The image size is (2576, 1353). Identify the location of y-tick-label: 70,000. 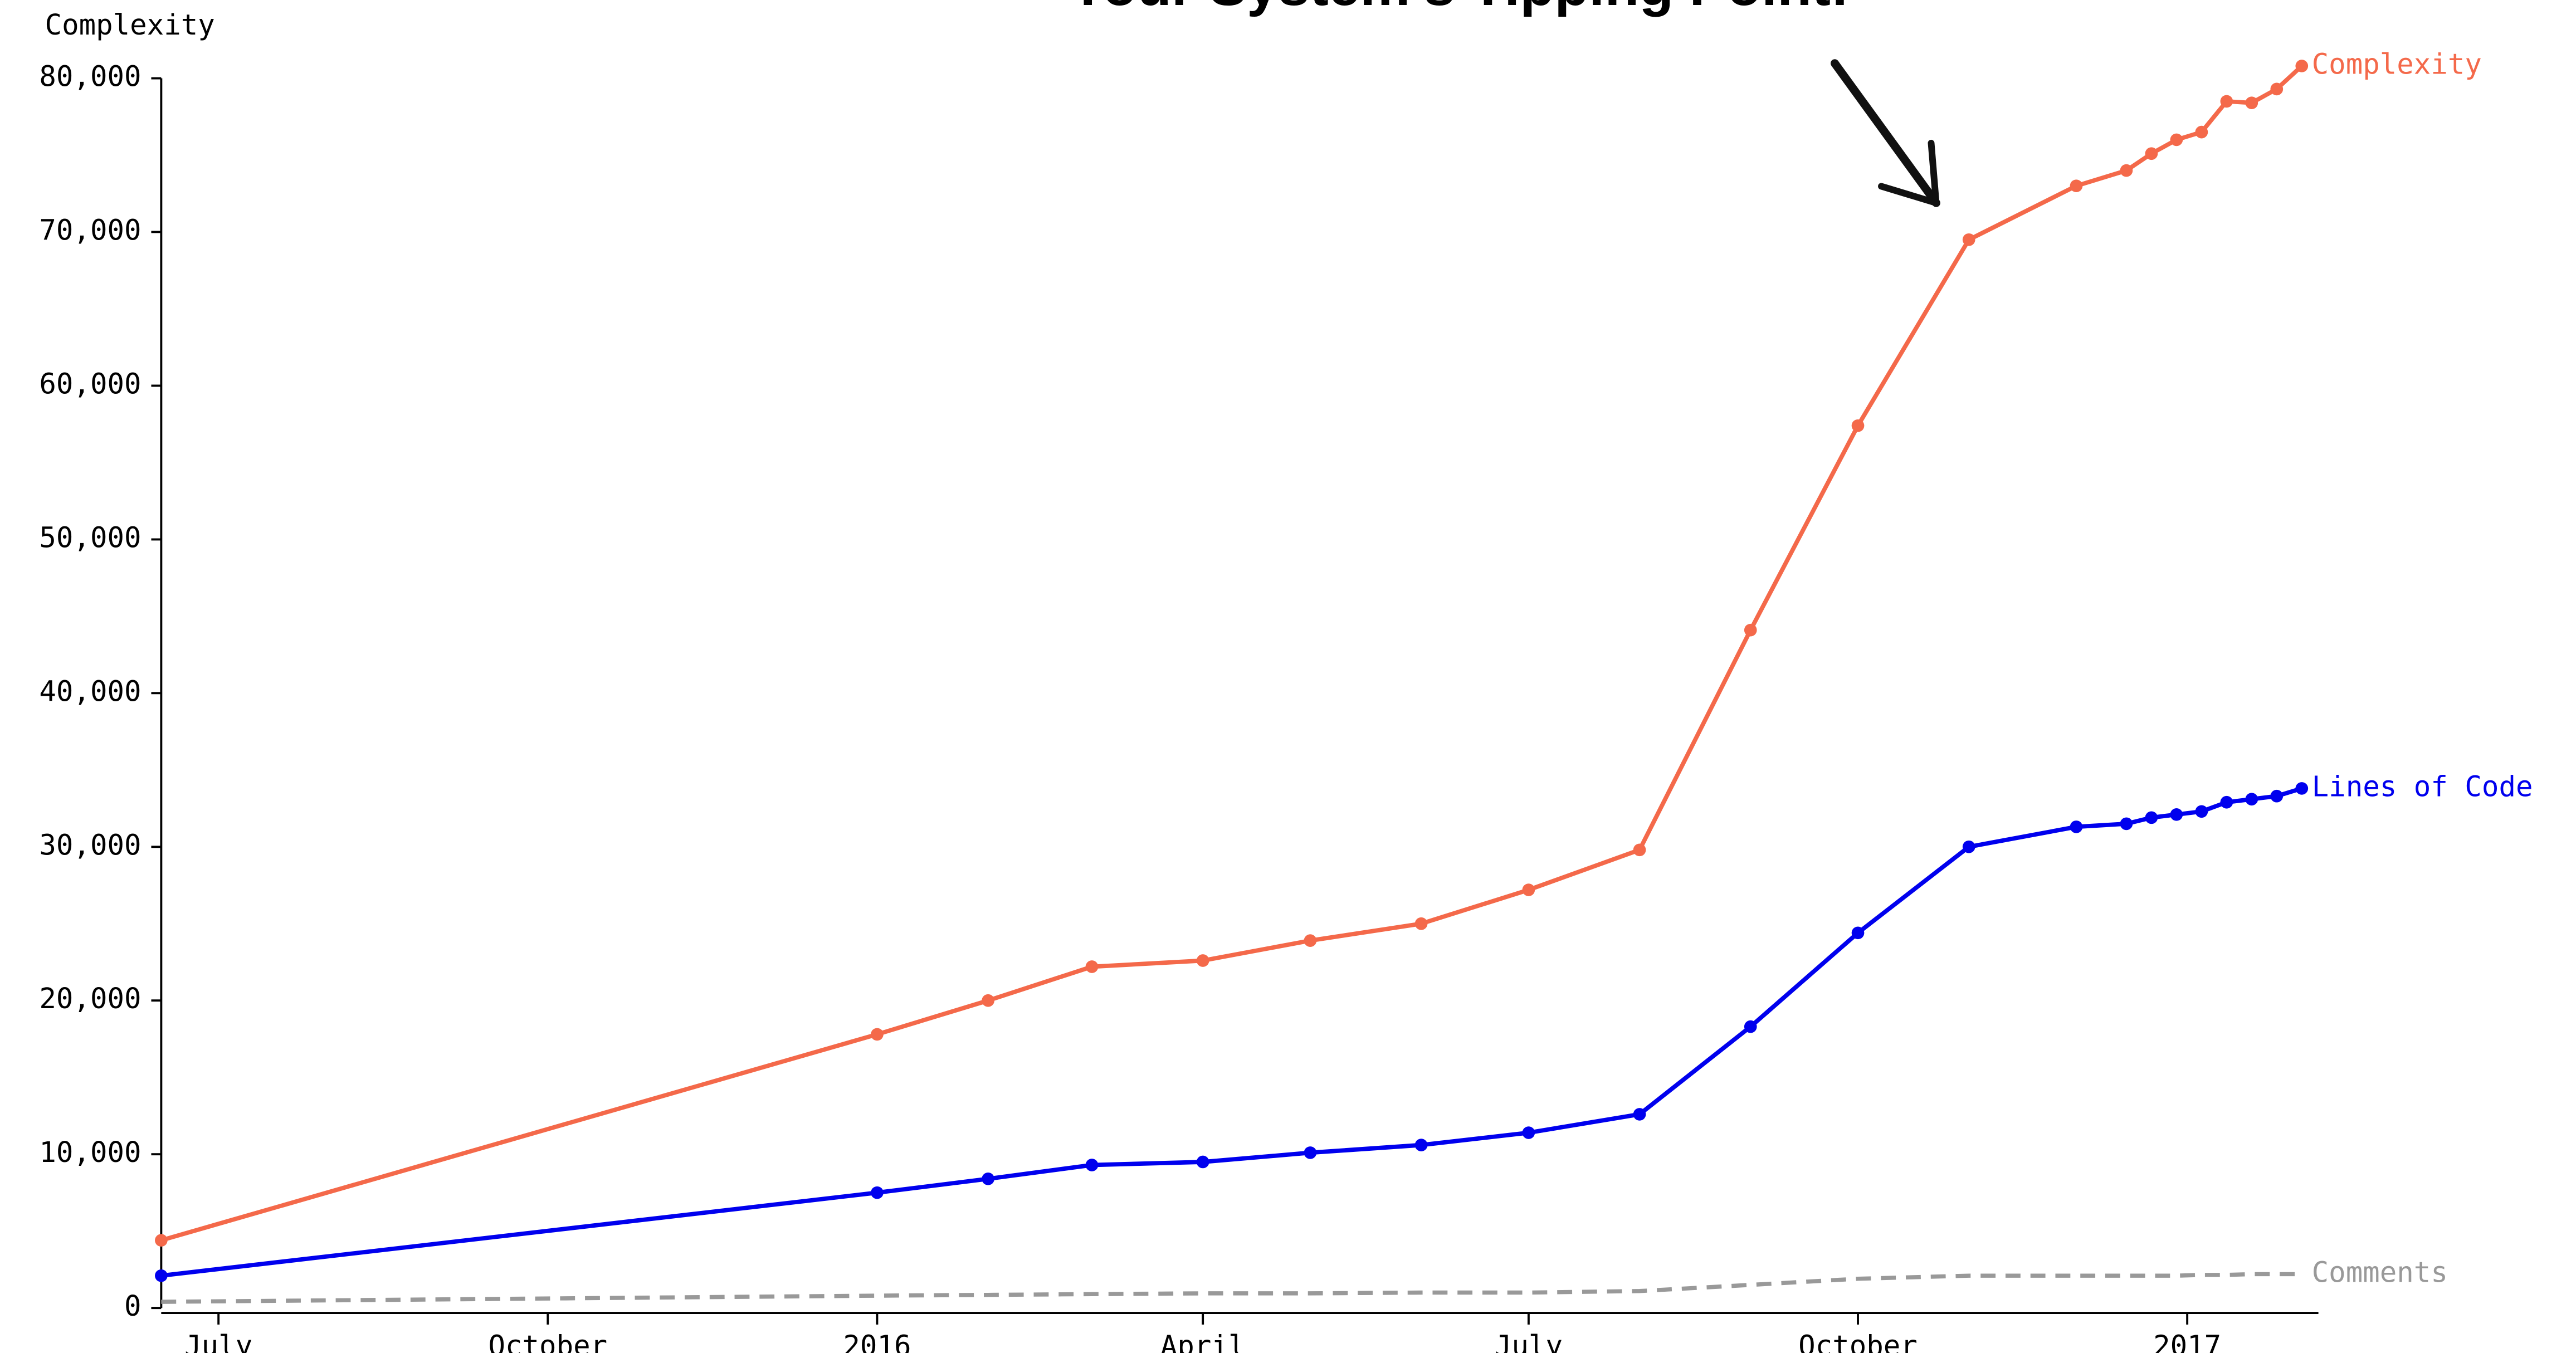
(90, 229).